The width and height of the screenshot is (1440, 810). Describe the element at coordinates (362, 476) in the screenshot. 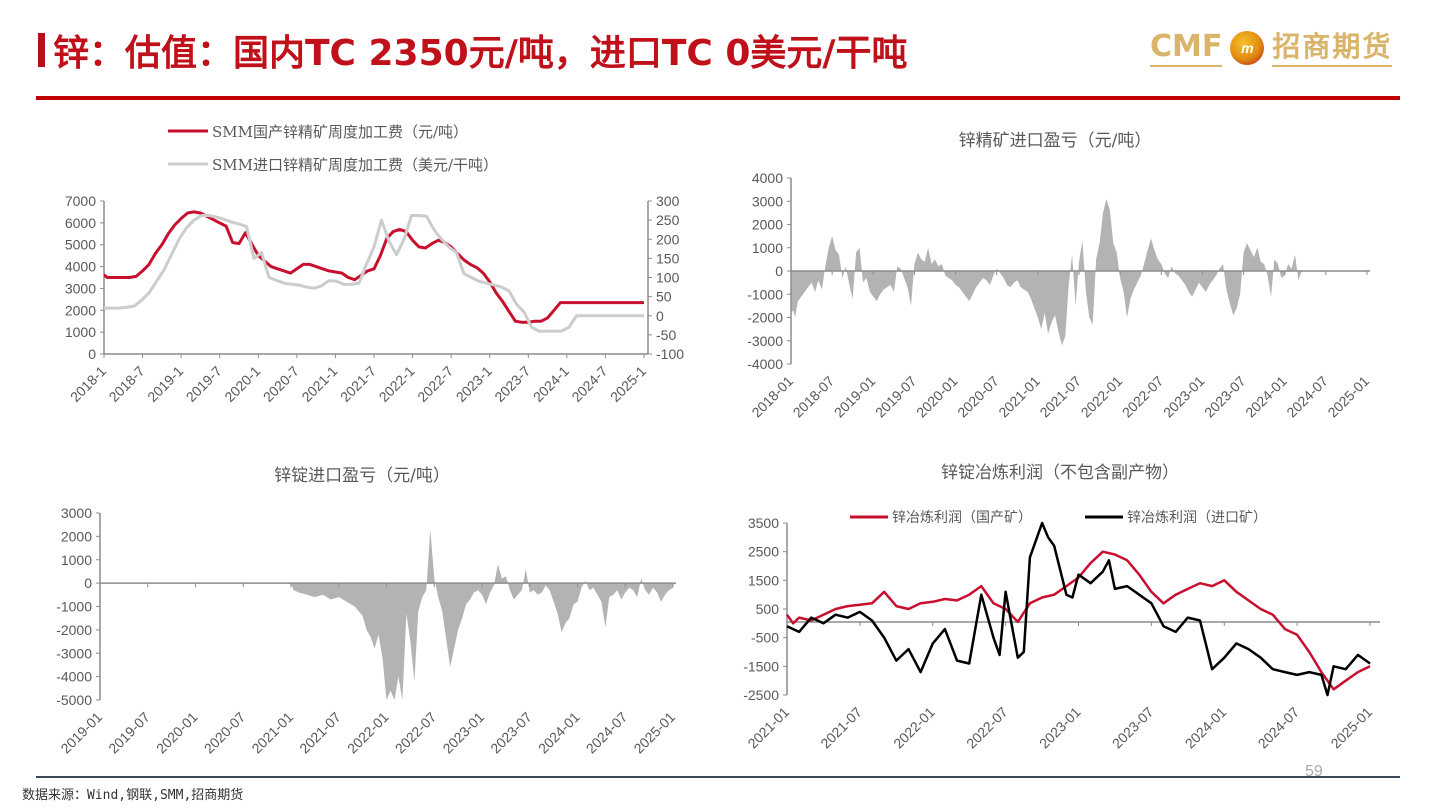

I see `chart-title-ingot: 锌锭进口盈亏（元/吨）` at that location.